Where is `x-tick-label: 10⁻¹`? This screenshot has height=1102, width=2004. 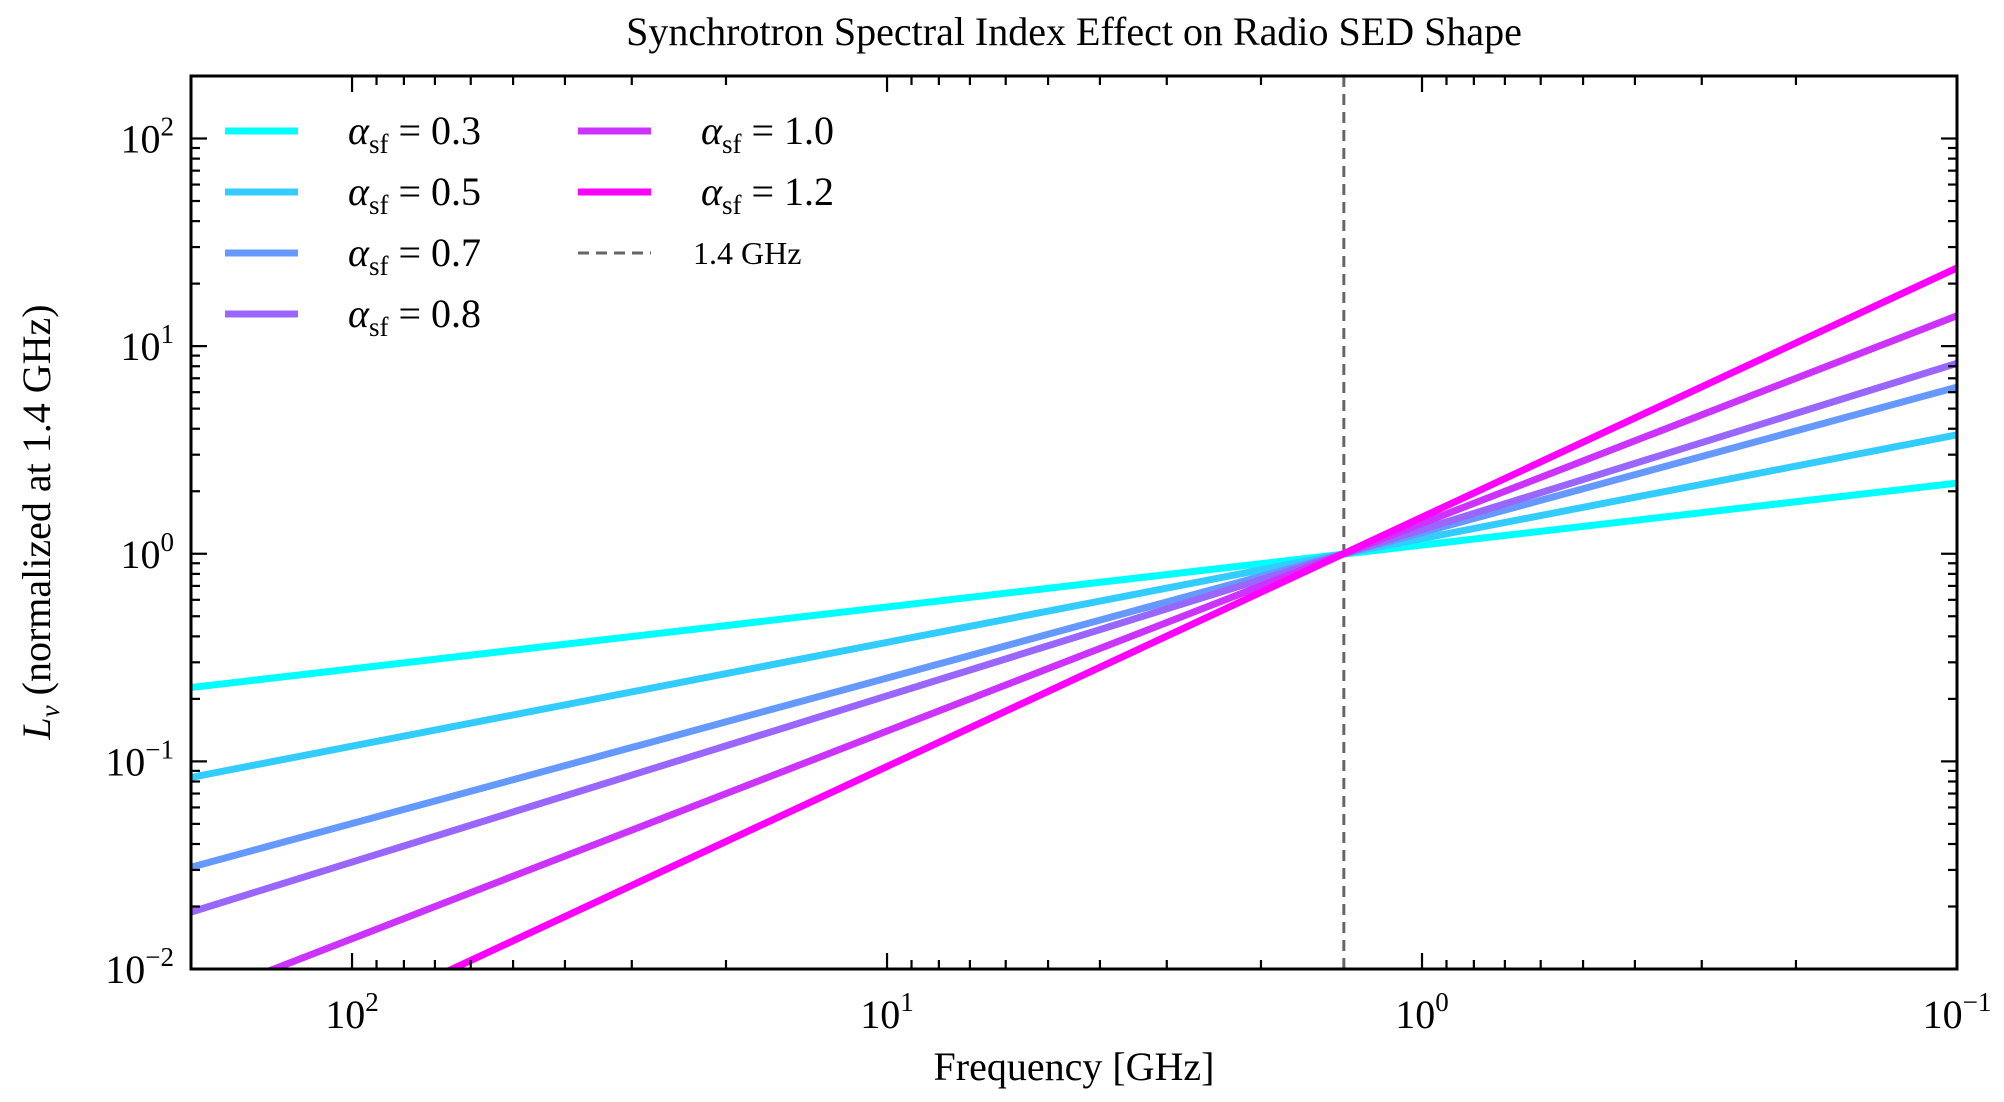 x-tick-label: 10⁻¹ is located at coordinates (1957, 1012).